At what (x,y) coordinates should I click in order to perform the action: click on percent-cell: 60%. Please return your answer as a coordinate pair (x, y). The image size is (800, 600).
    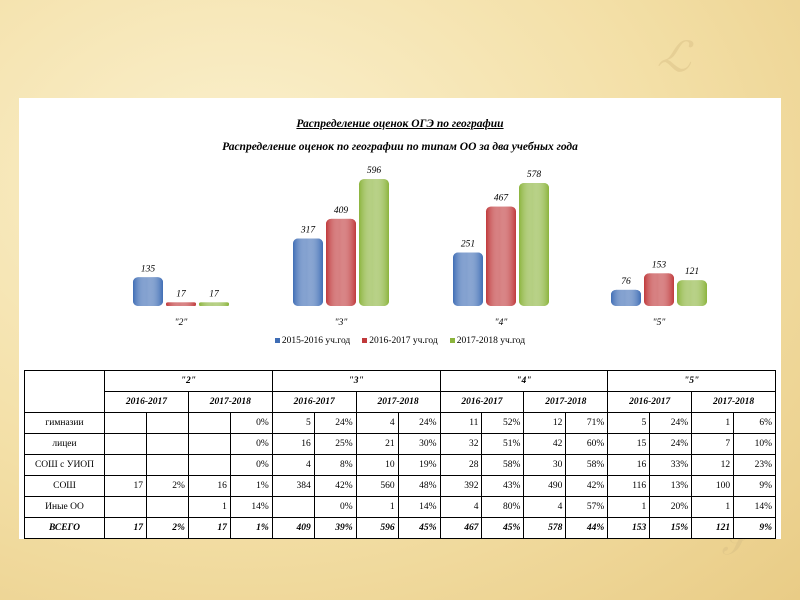
    Looking at the image, I should click on (587, 444).